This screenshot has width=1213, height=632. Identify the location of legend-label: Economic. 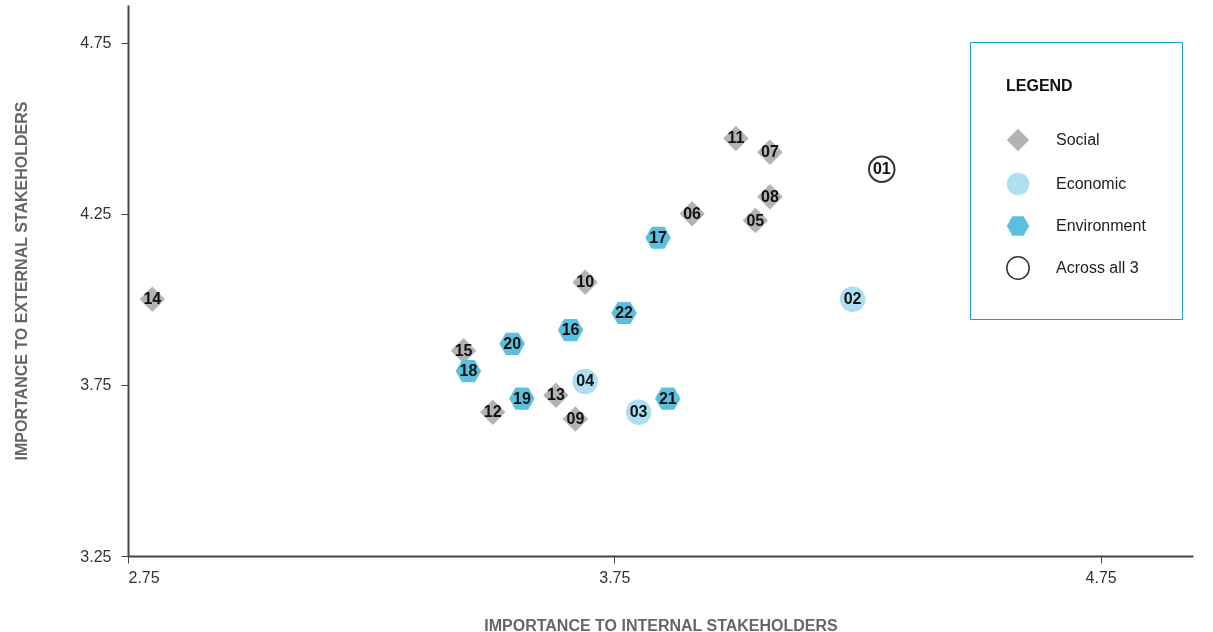
(1091, 183).